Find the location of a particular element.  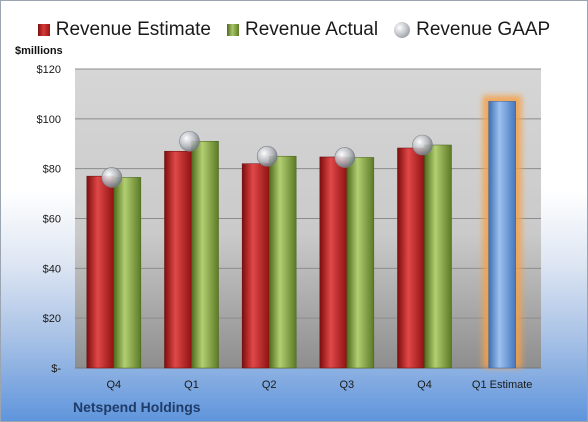

x-tick-label: Q1 is located at coordinates (191, 385).